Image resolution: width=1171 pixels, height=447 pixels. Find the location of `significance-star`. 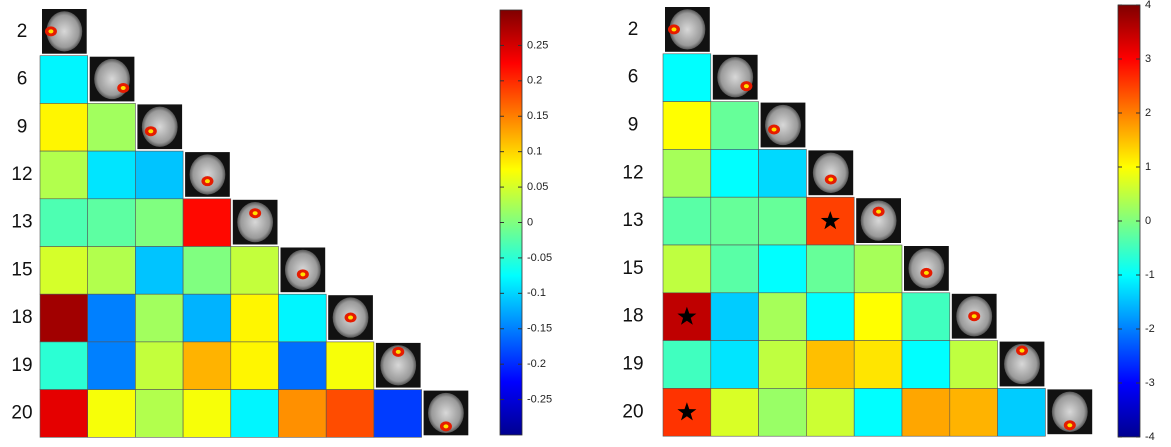

significance-star is located at coordinates (830, 220).